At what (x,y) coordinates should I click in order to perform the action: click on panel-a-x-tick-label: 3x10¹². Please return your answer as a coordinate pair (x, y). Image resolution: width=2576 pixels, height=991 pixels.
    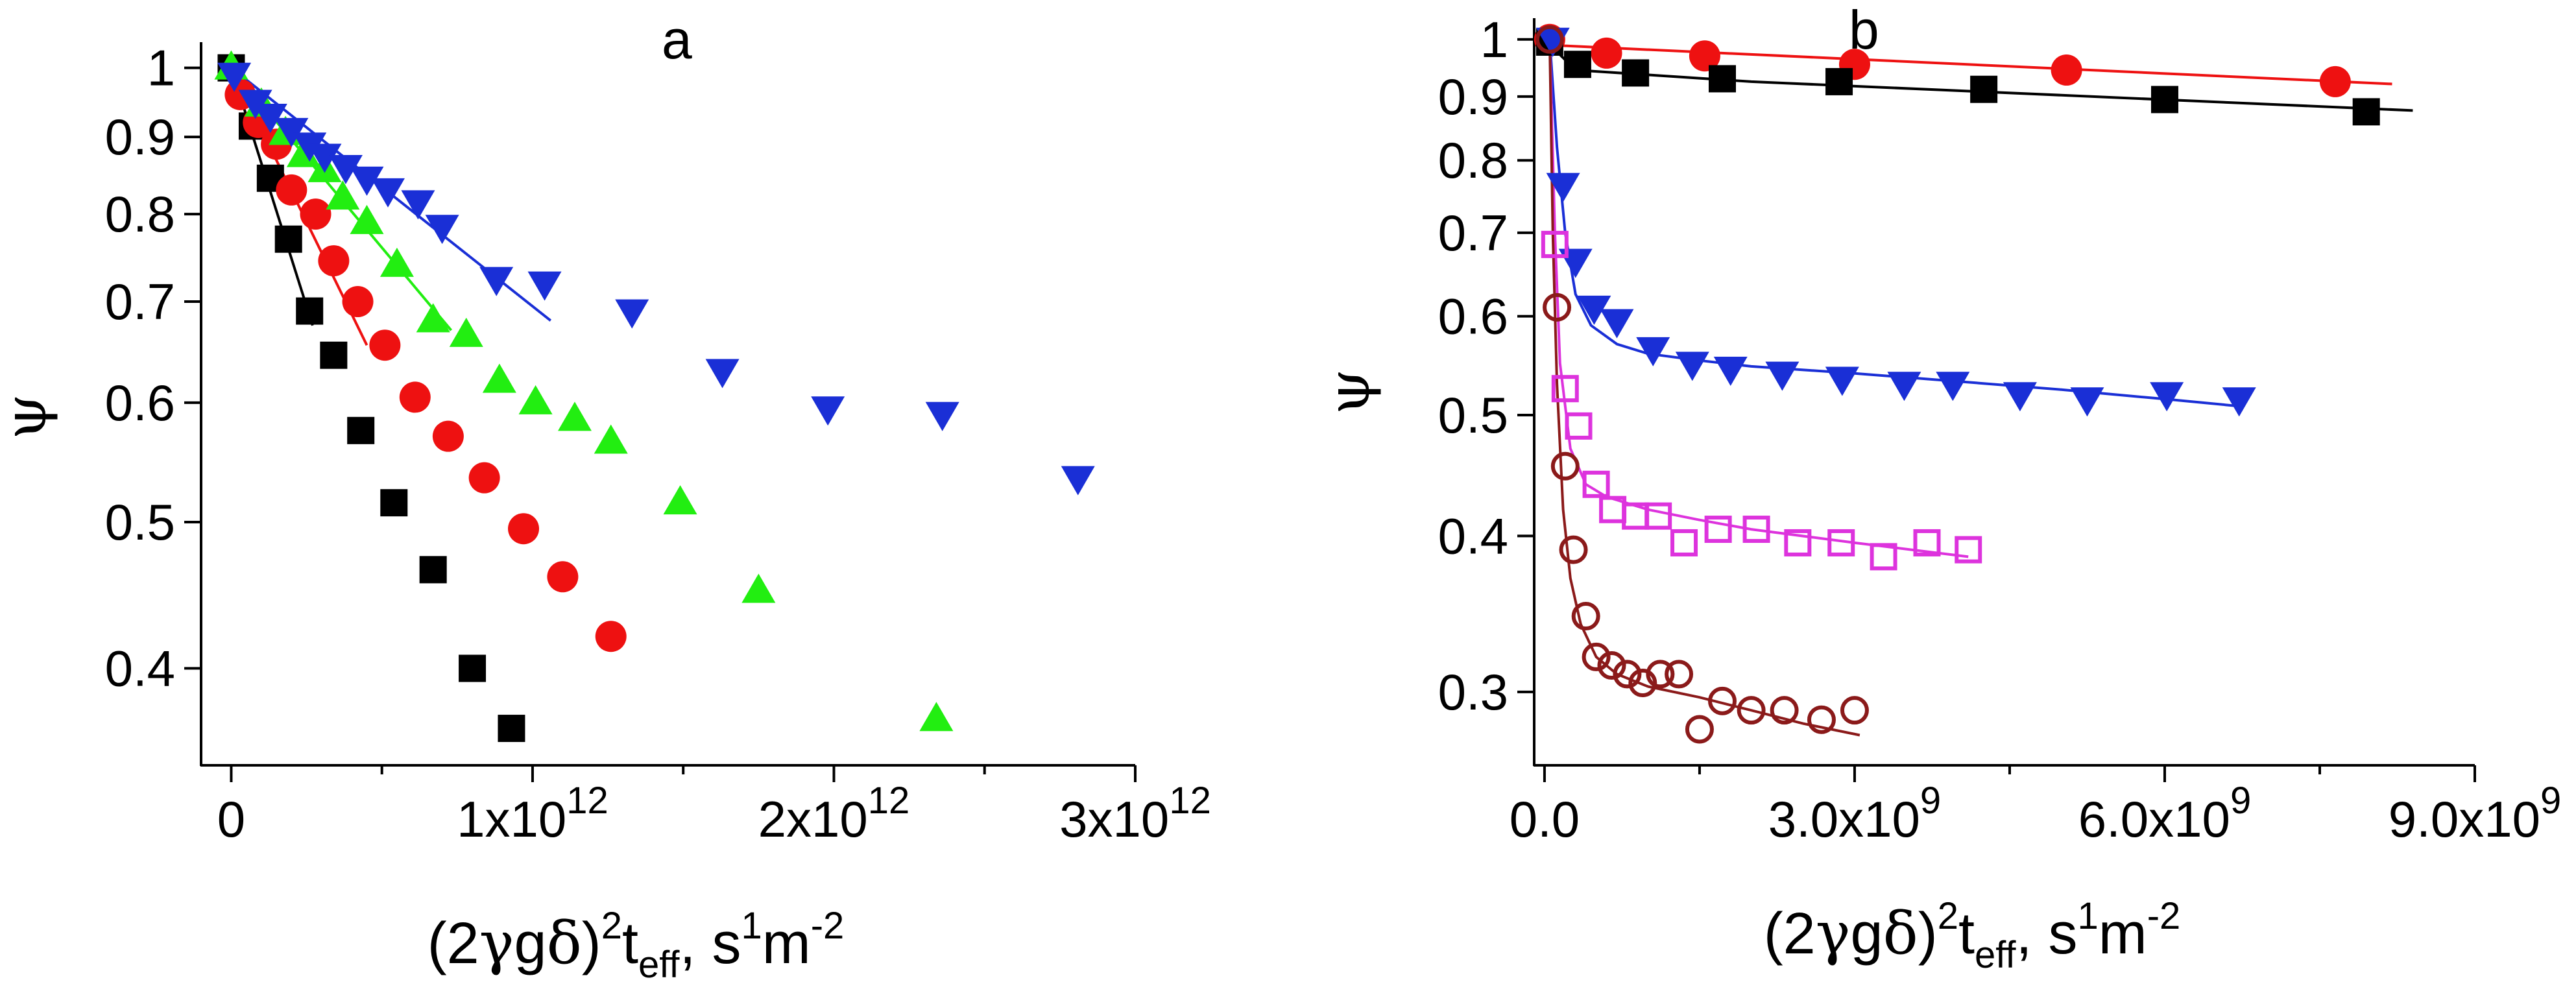
    Looking at the image, I should click on (1135, 814).